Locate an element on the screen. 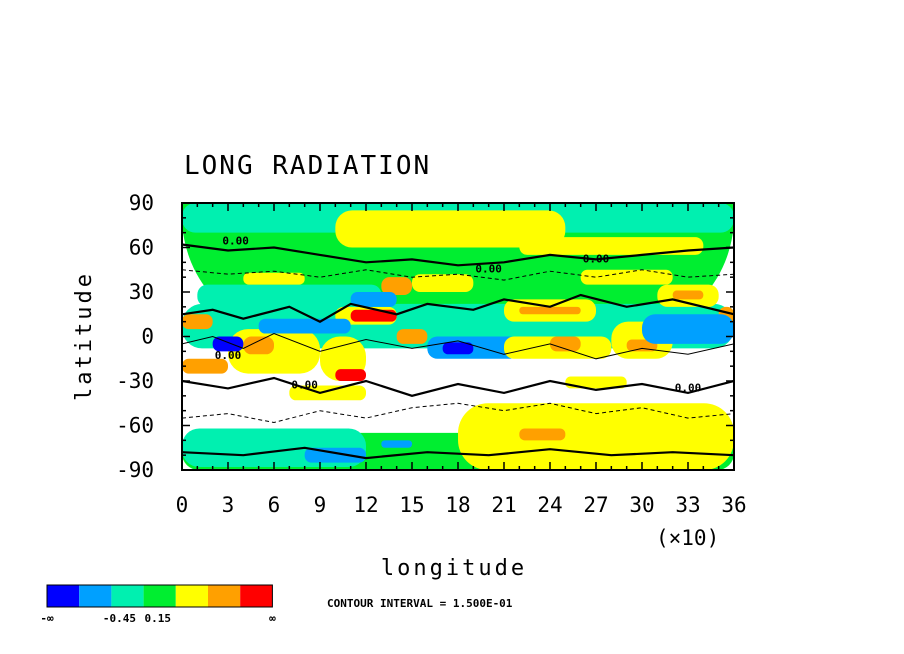 The height and width of the screenshot is (654, 904). x-tick-label: 18 is located at coordinates (457, 505).